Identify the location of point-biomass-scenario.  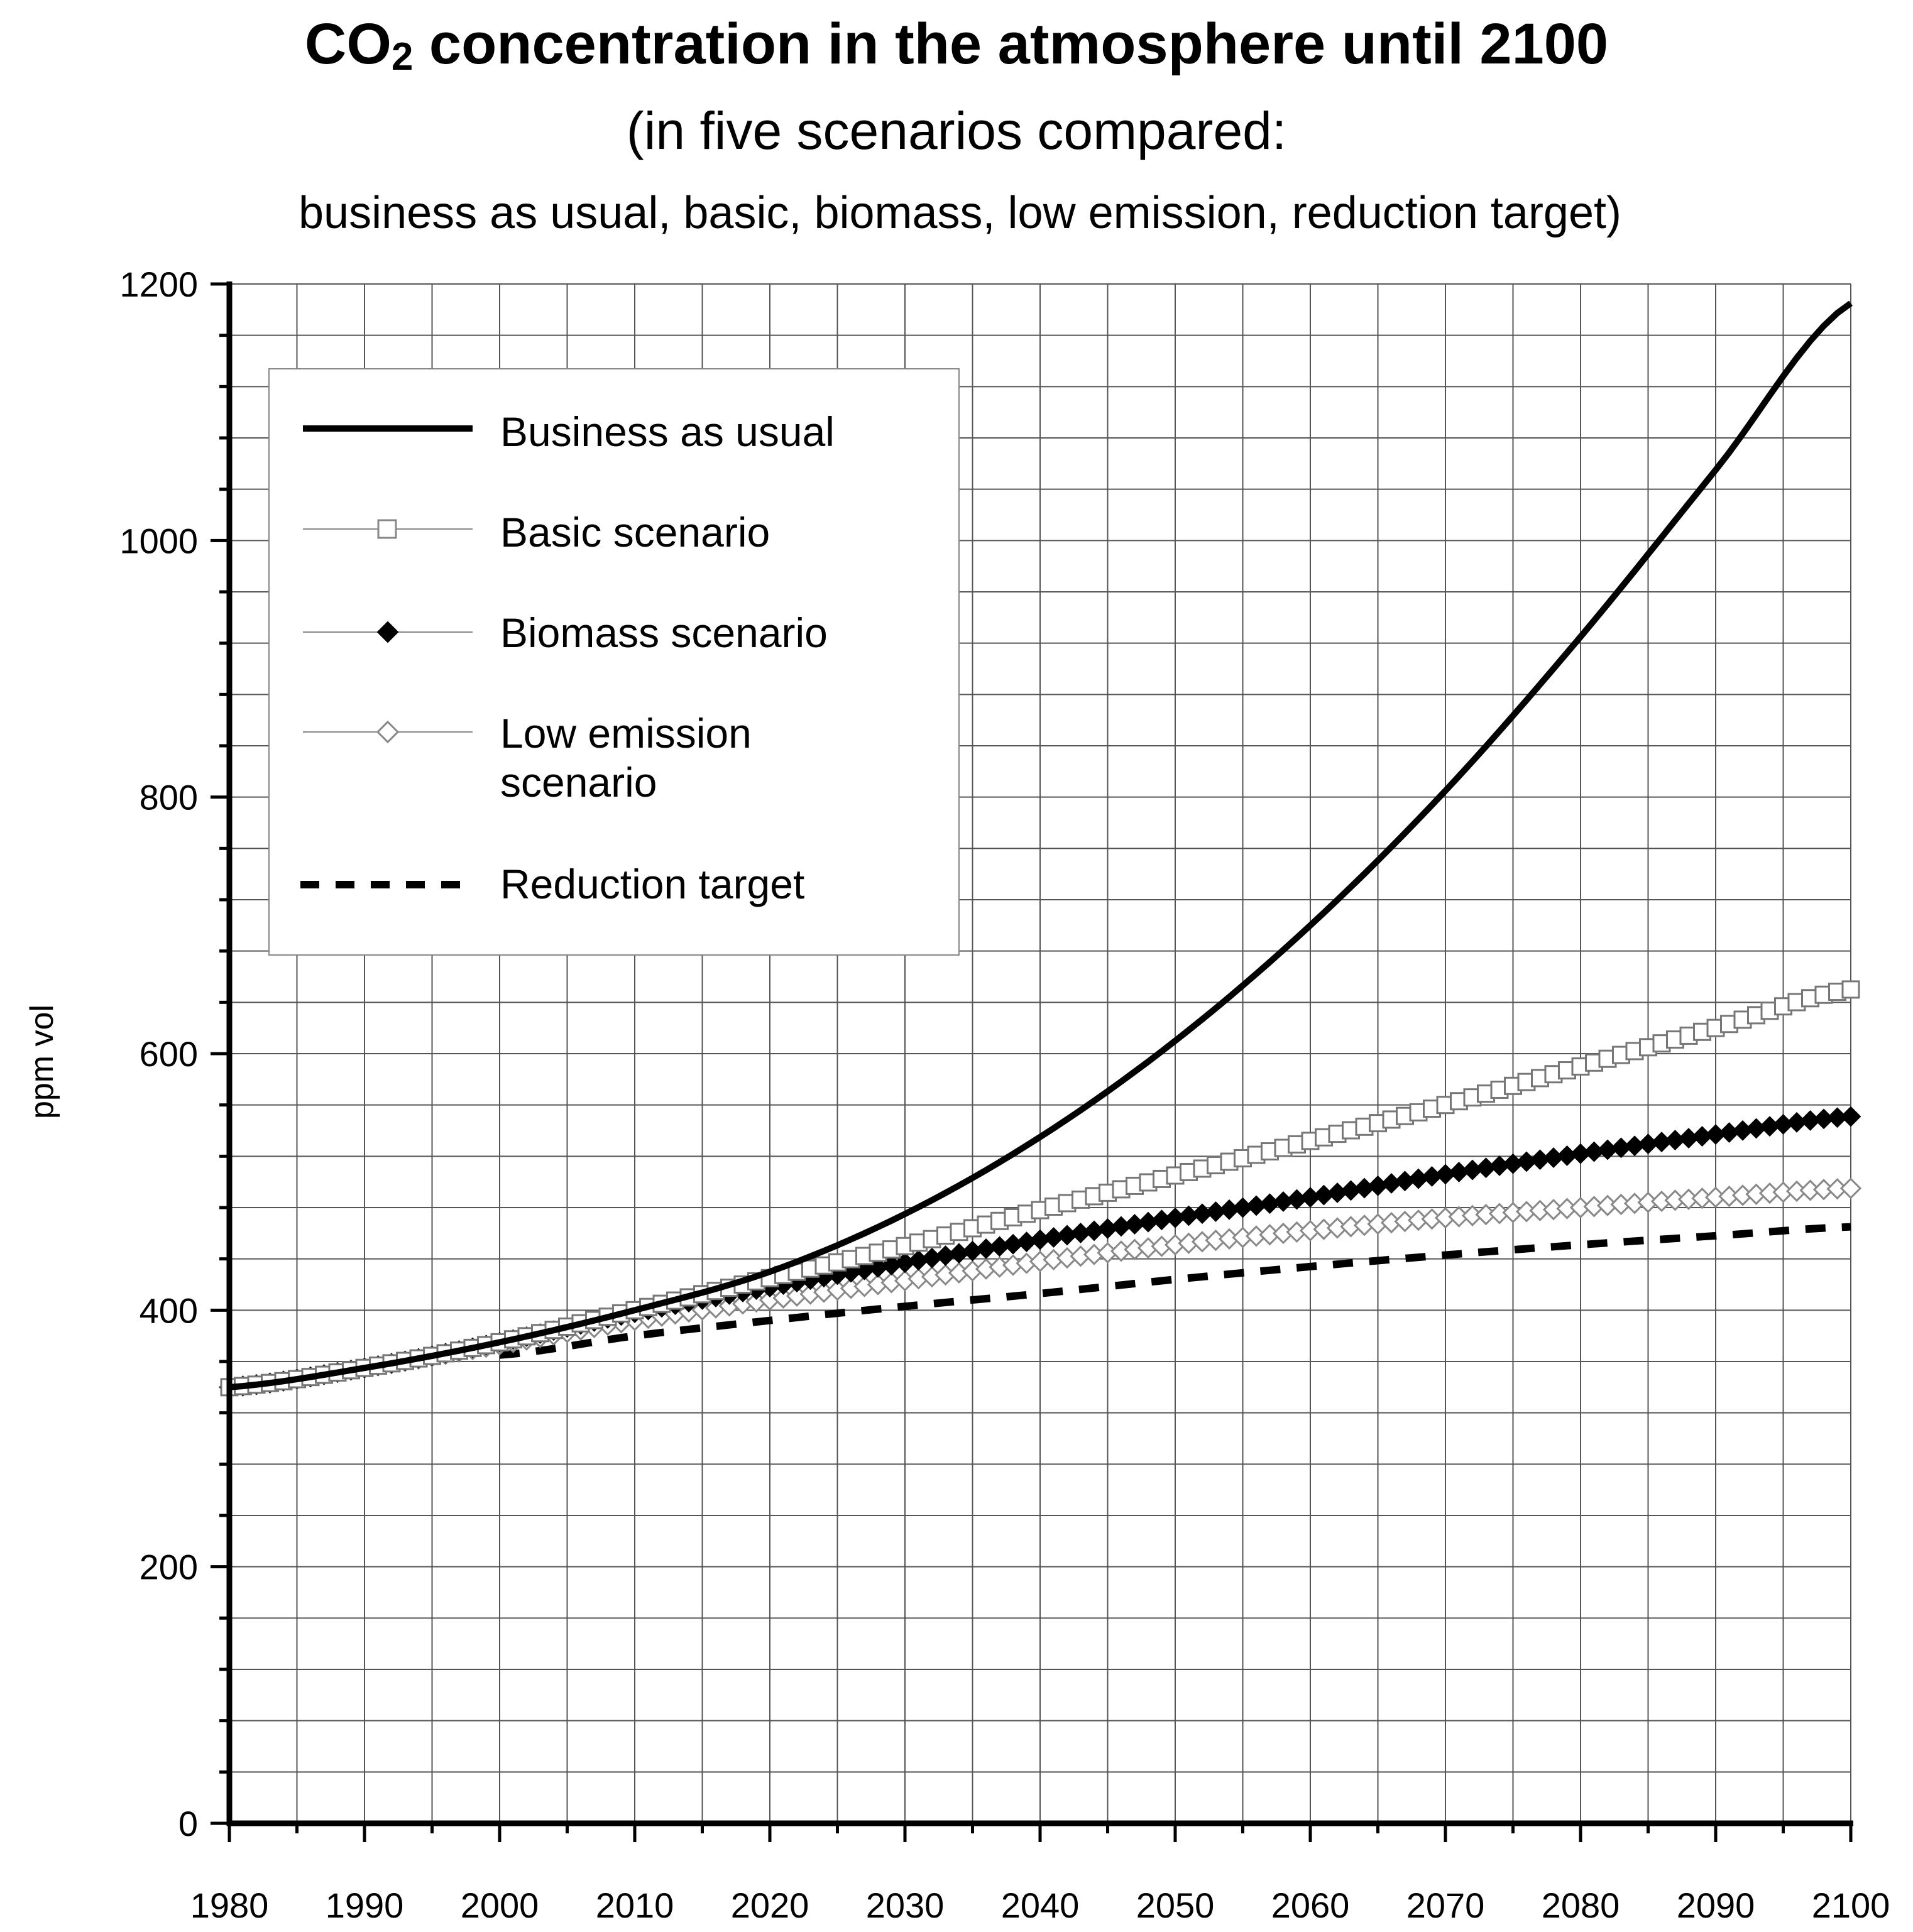
(1851, 1116).